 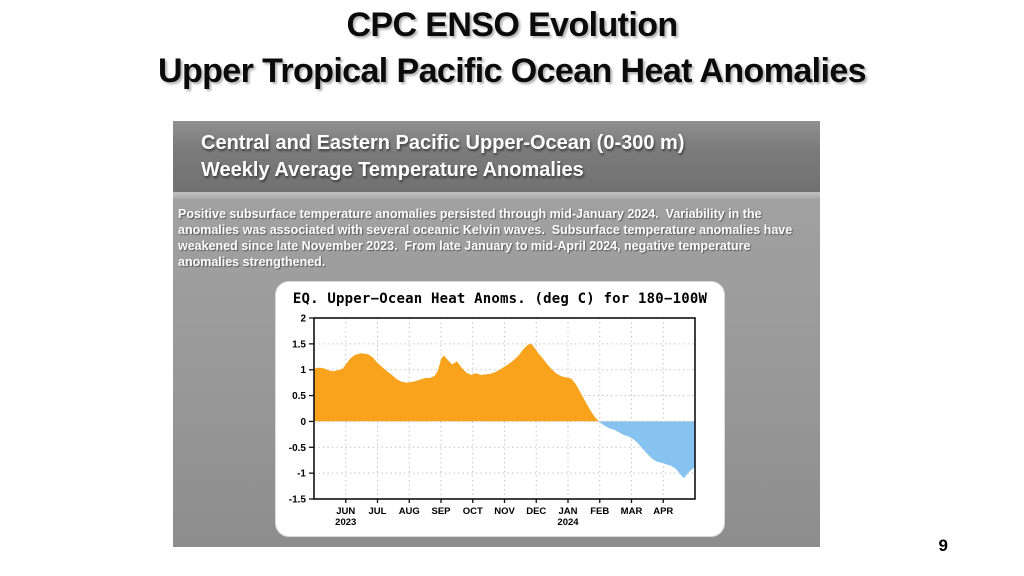 What do you see at coordinates (299, 396) in the screenshot?
I see `y-tick-label: 0.5` at bounding box center [299, 396].